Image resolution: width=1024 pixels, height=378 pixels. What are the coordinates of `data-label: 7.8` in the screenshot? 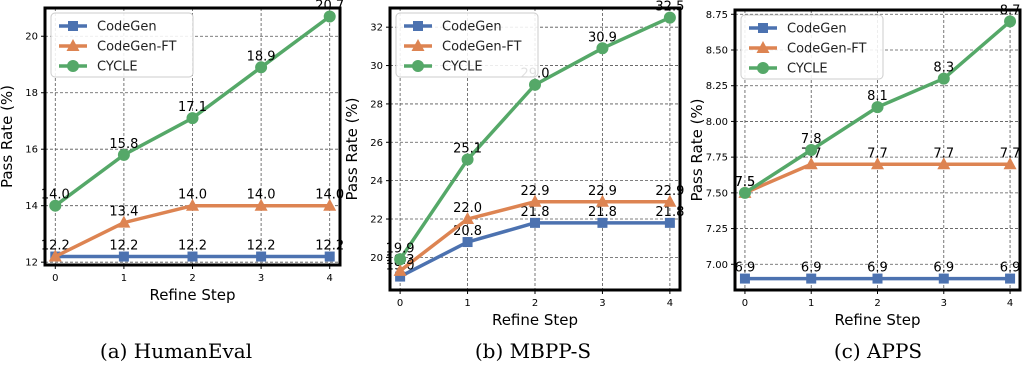 It's located at (811, 139).